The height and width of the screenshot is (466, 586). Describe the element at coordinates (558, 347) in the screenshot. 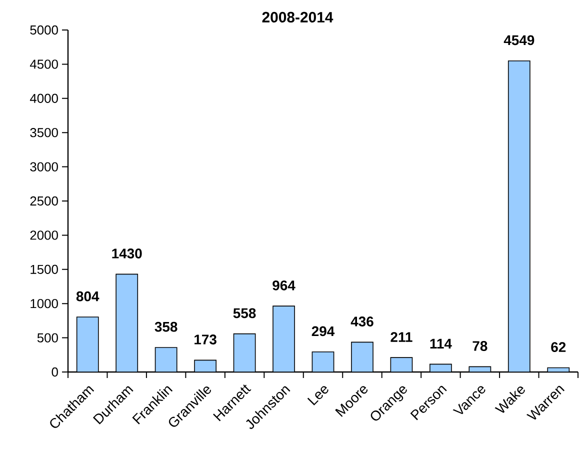

I see `data-label: 62` at that location.